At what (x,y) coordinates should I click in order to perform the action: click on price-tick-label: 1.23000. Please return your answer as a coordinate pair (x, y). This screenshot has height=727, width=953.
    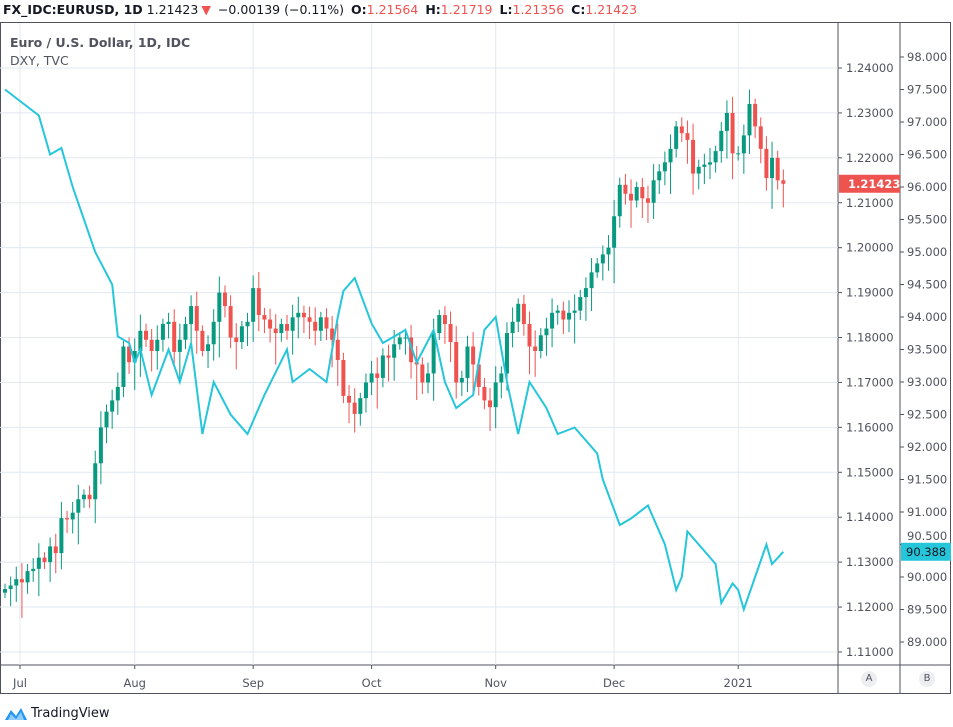
    Looking at the image, I should click on (870, 113).